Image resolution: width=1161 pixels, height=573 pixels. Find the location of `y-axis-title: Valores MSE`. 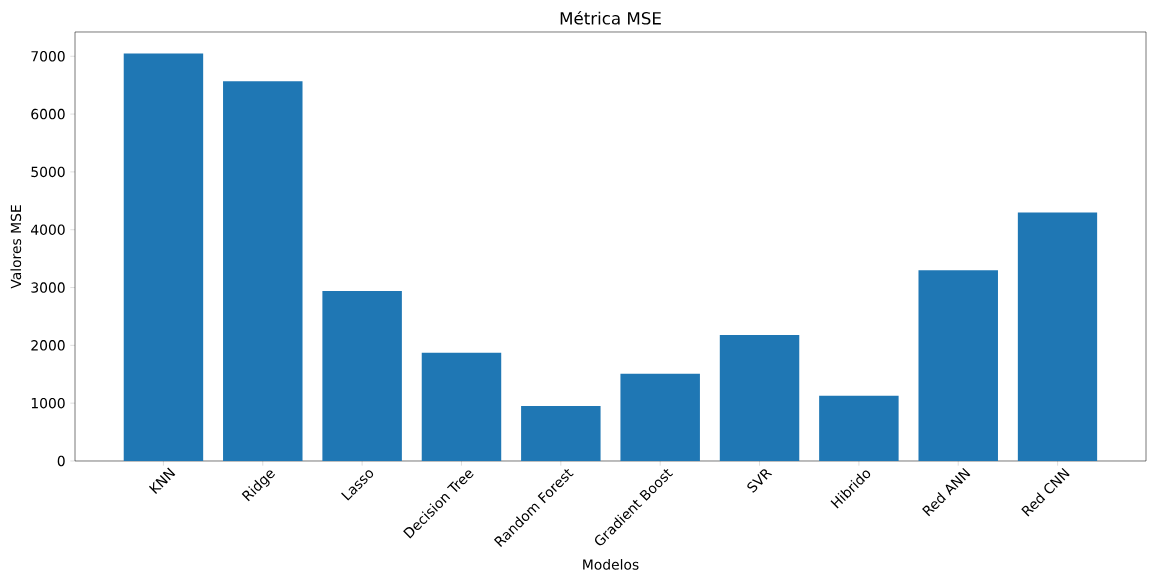

y-axis-title: Valores MSE is located at coordinates (16, 247).